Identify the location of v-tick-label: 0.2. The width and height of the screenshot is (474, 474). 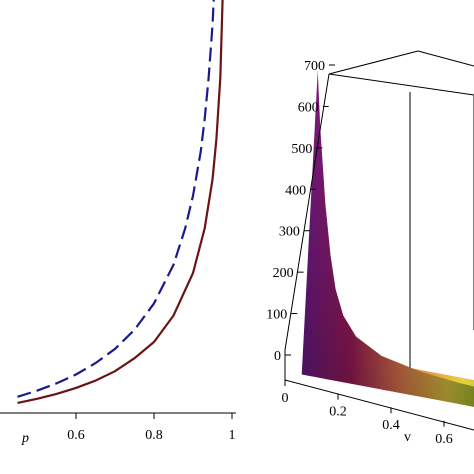
(338, 412).